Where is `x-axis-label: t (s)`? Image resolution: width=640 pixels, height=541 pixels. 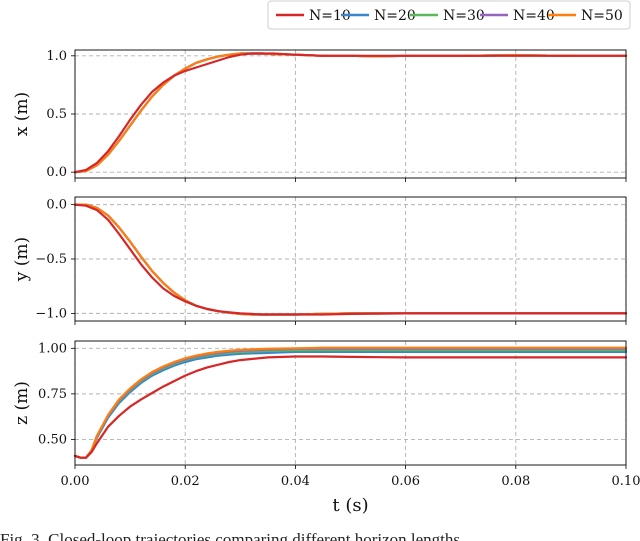
x-axis-label: t (s) is located at coordinates (350, 505).